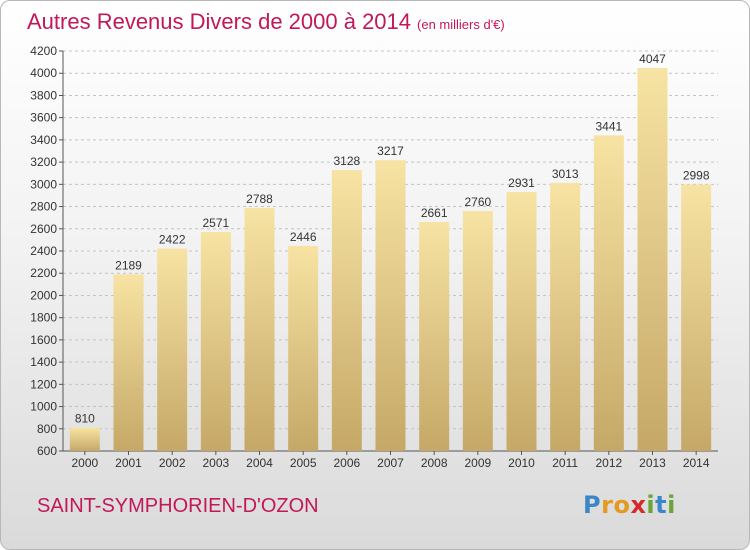 The width and height of the screenshot is (750, 550). What do you see at coordinates (434, 463) in the screenshot?
I see `x-tick-label: 2008` at bounding box center [434, 463].